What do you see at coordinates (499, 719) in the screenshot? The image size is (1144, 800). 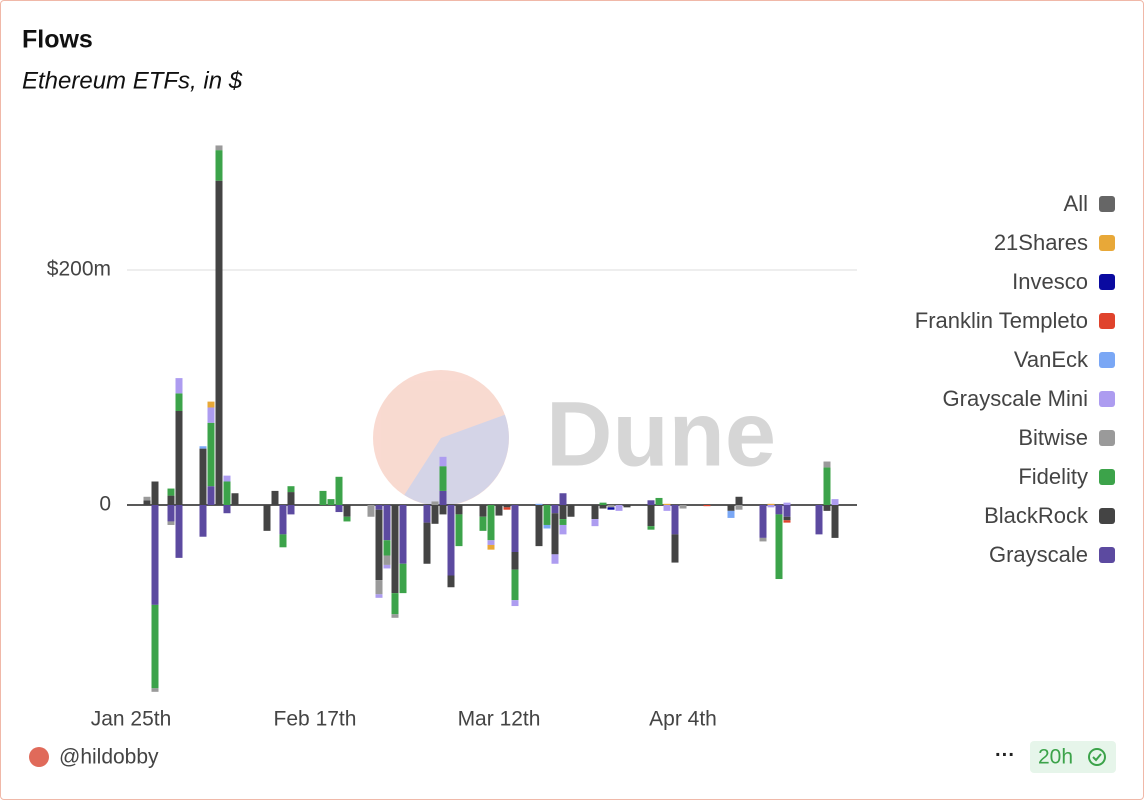 I see `x-tick-label: Mar 12th` at bounding box center [499, 719].